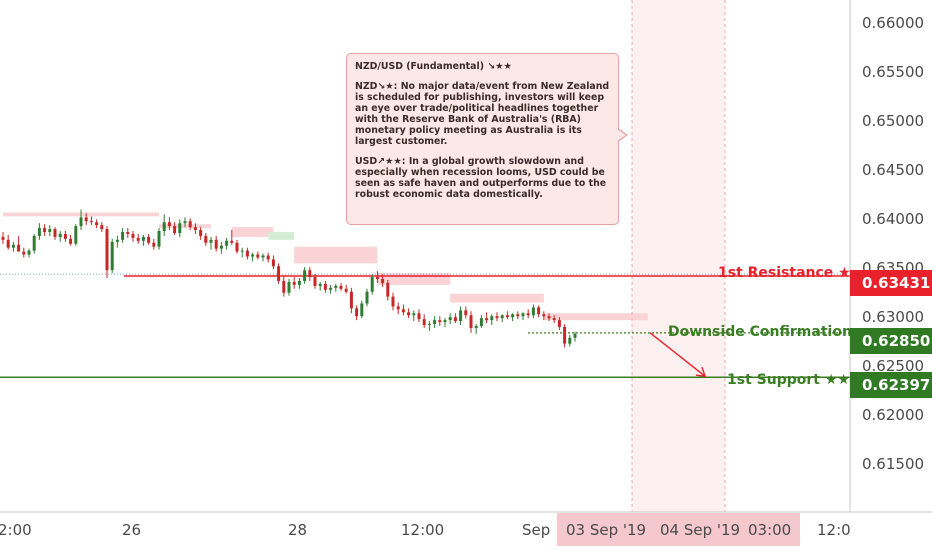 Image resolution: width=932 pixels, height=550 pixels. Describe the element at coordinates (784, 273) in the screenshot. I see `resistance-label: 1st Resistance ★` at that location.